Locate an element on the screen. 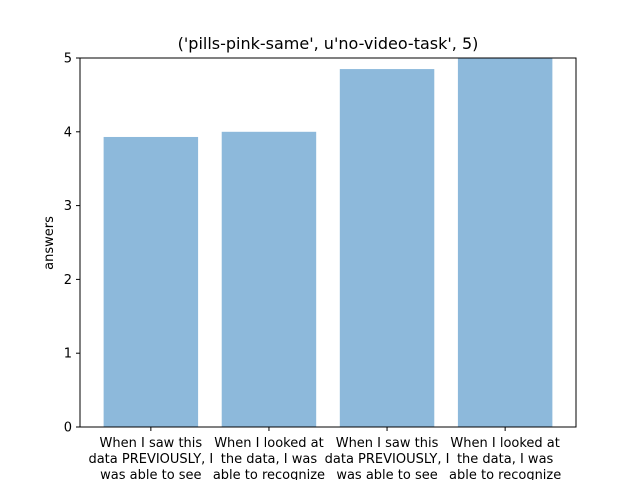 Image resolution: width=640 pixels, height=480 pixels. y-axis-ticks: 0 1 2 3 4 5 is located at coordinates (72, 244).